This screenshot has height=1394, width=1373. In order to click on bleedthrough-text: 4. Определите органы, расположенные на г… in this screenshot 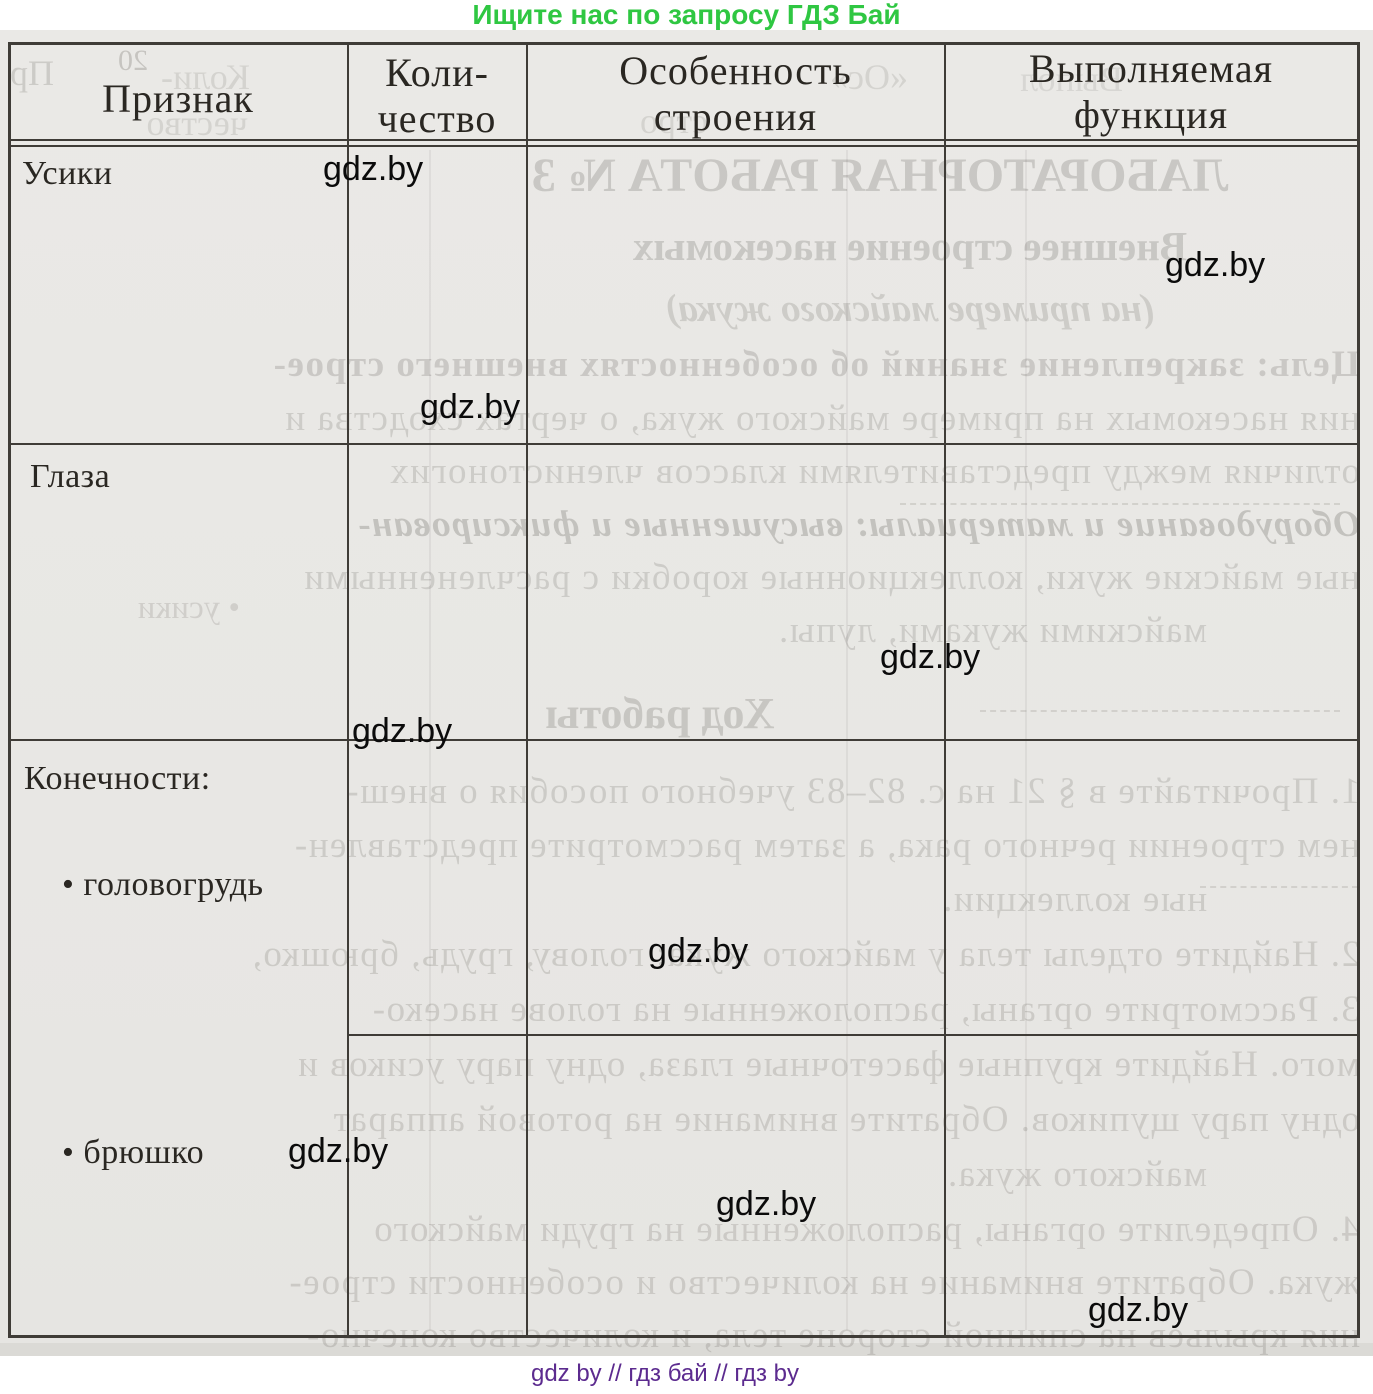, I will do `click(866, 1229)`.